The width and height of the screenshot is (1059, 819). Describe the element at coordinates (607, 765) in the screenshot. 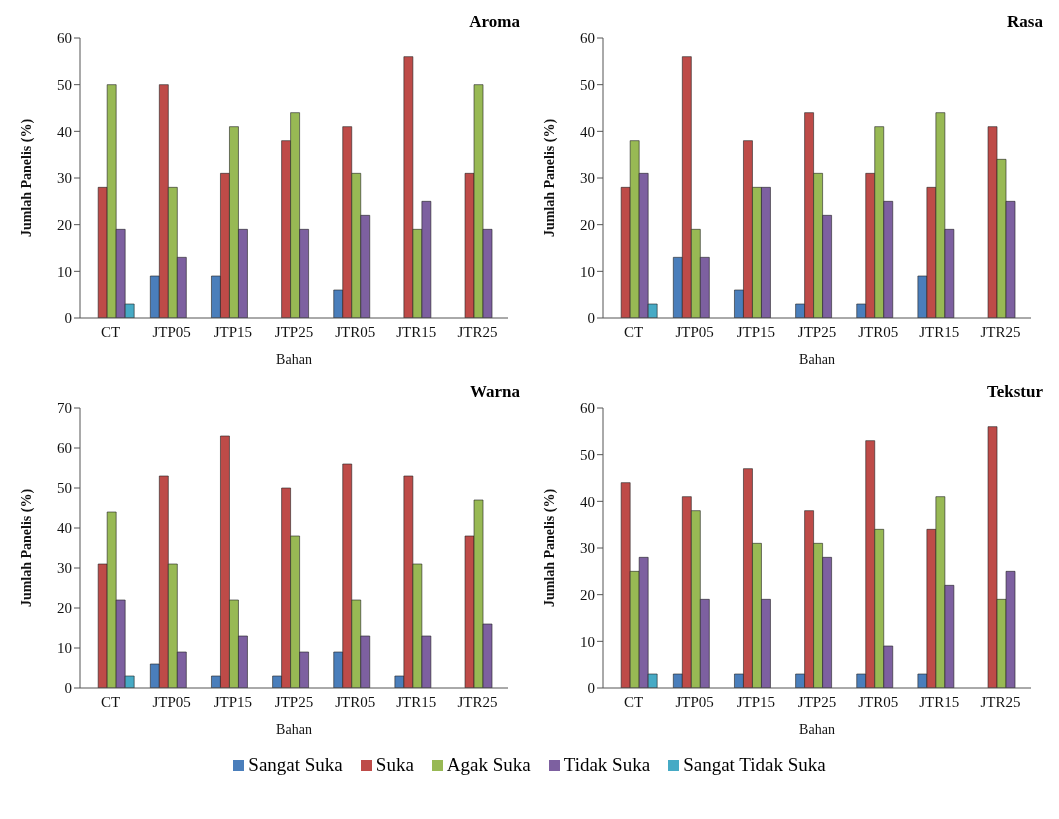

I see `legend-label: Tidak Suka` at that location.